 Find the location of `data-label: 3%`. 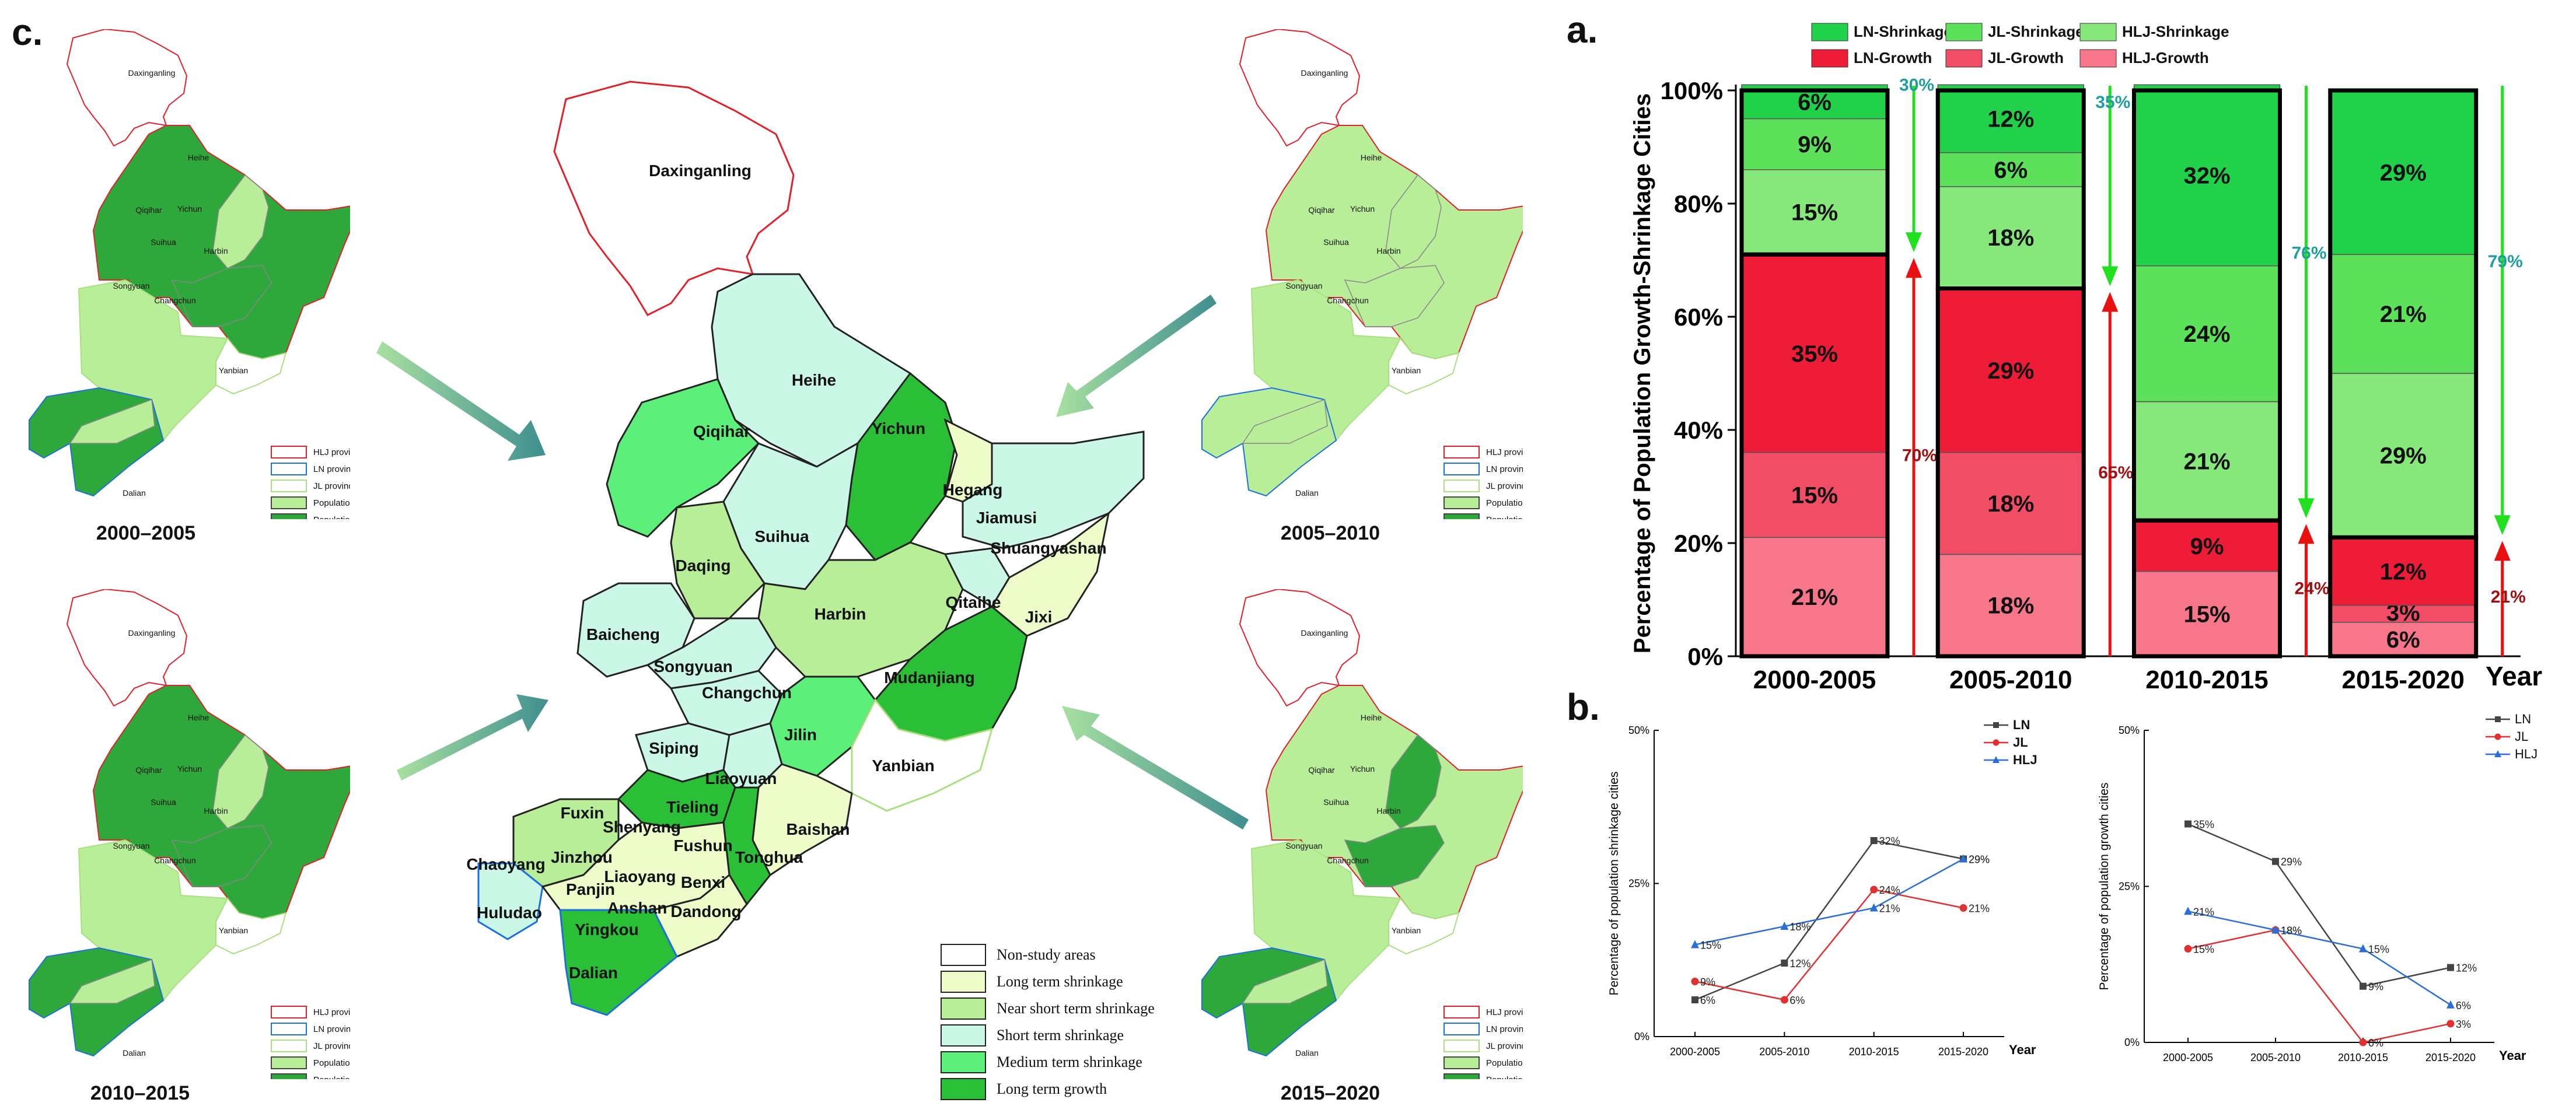

data-label: 3% is located at coordinates (2463, 1024).